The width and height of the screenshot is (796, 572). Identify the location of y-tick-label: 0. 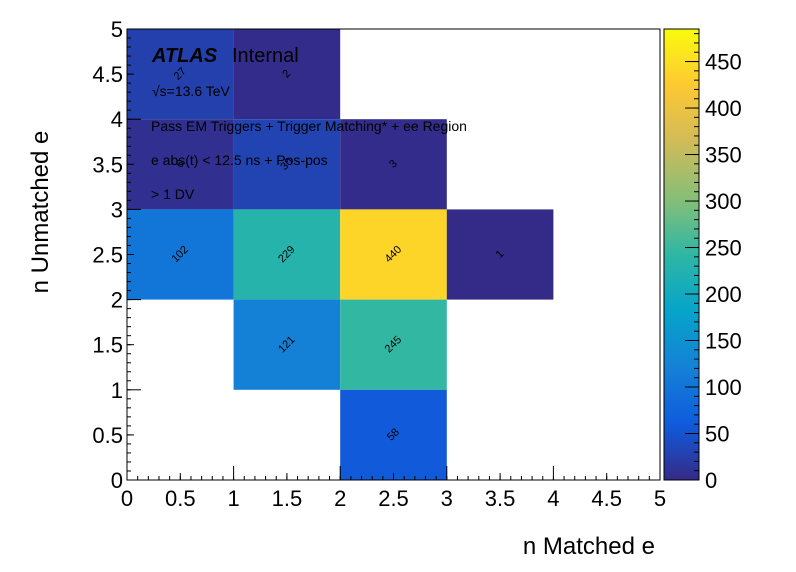
(117, 480).